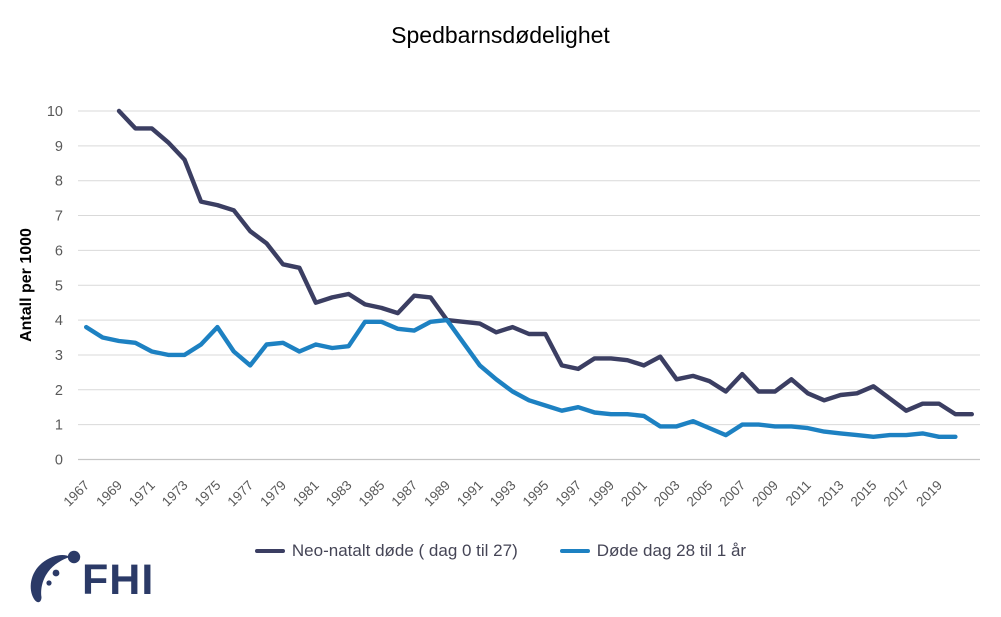  I want to click on y-tick-label: 7, so click(59, 217).